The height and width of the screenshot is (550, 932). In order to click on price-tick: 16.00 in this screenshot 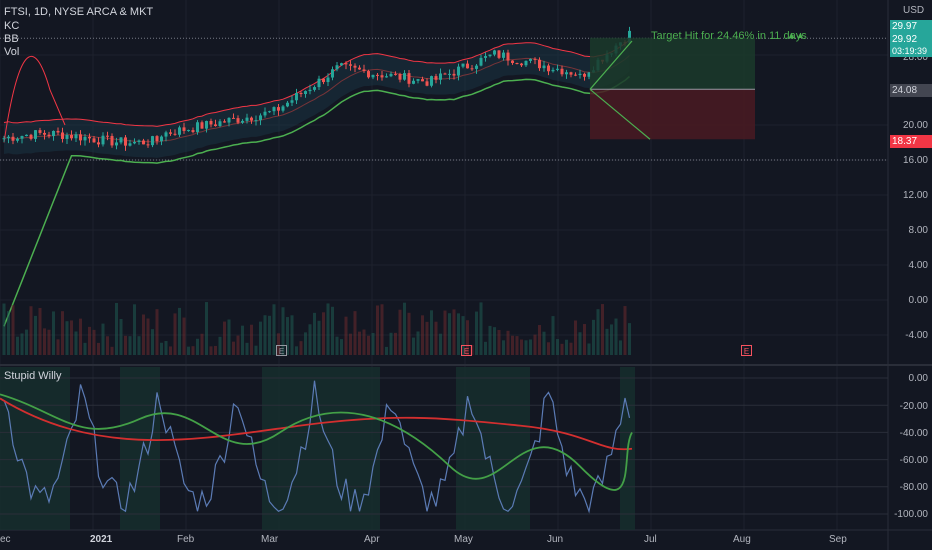, I will do `click(915, 160)`.